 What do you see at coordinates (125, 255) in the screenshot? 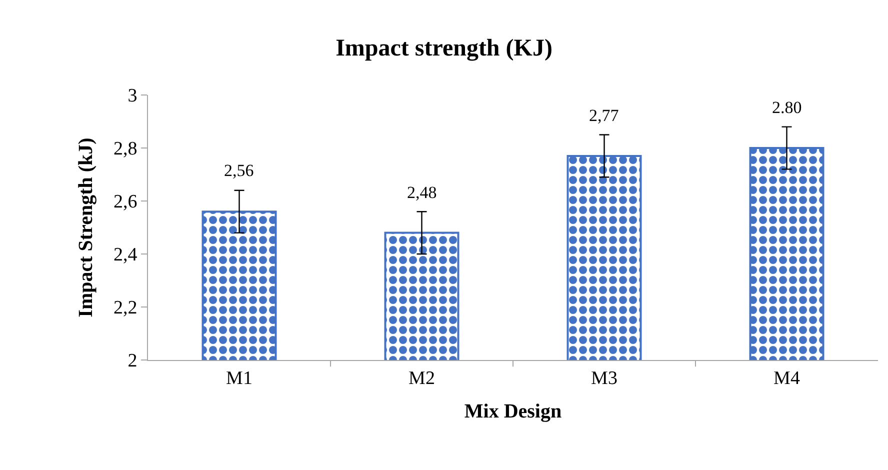
I see `y-tick-label: 2,4` at bounding box center [125, 255].